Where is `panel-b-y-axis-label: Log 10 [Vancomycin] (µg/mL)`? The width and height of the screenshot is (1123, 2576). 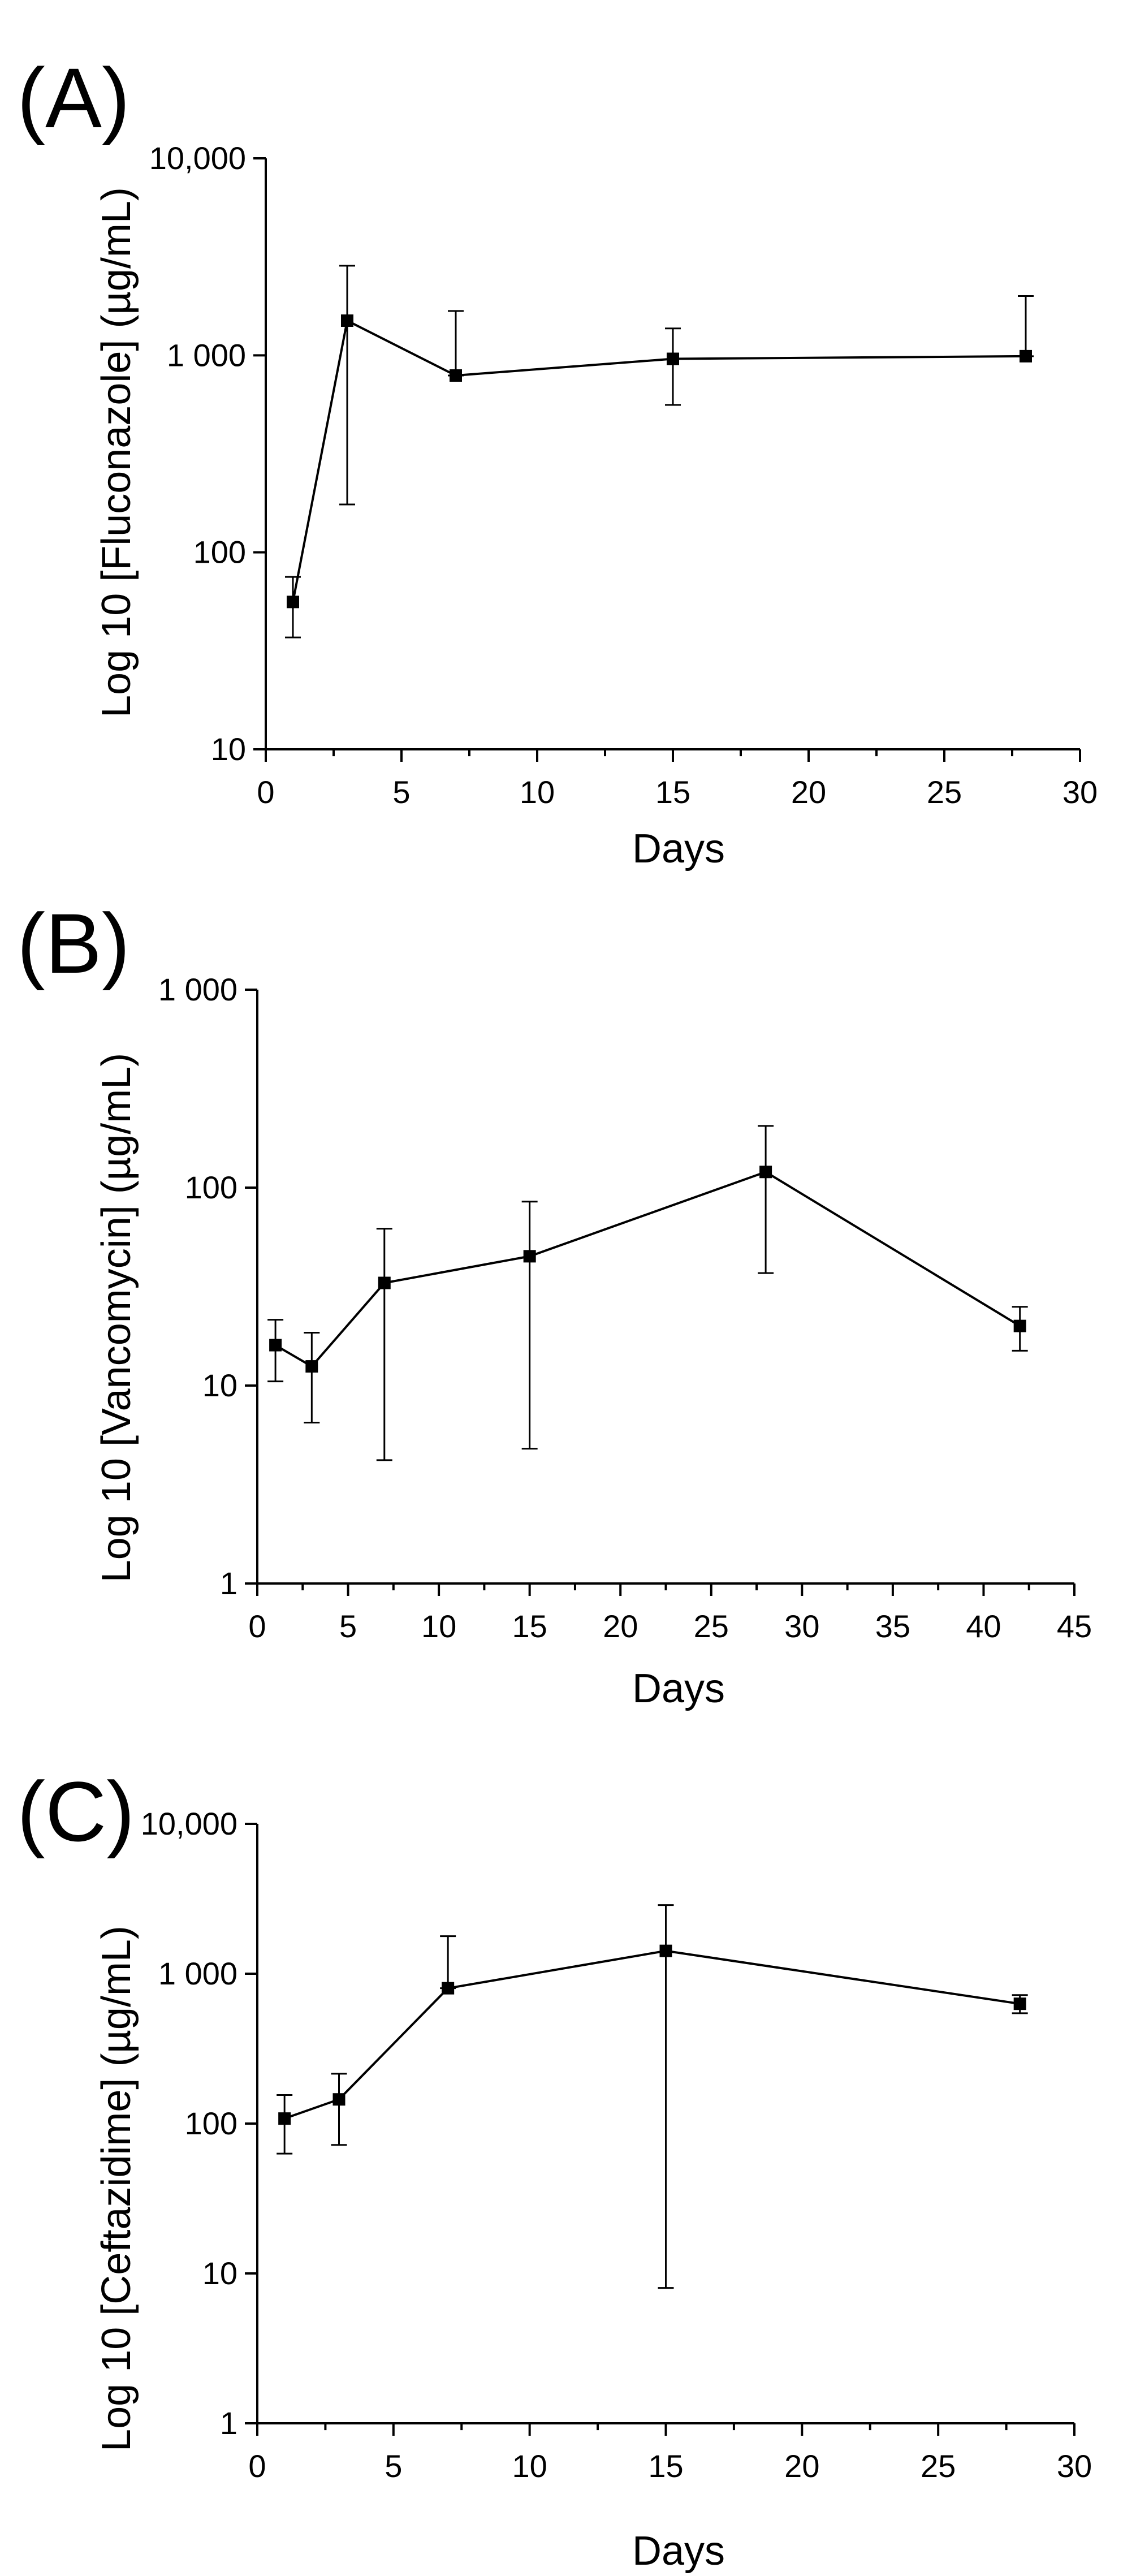
panel-b-y-axis-label: Log 10 [Vancomycin] (µg/mL) is located at coordinates (117, 1318).